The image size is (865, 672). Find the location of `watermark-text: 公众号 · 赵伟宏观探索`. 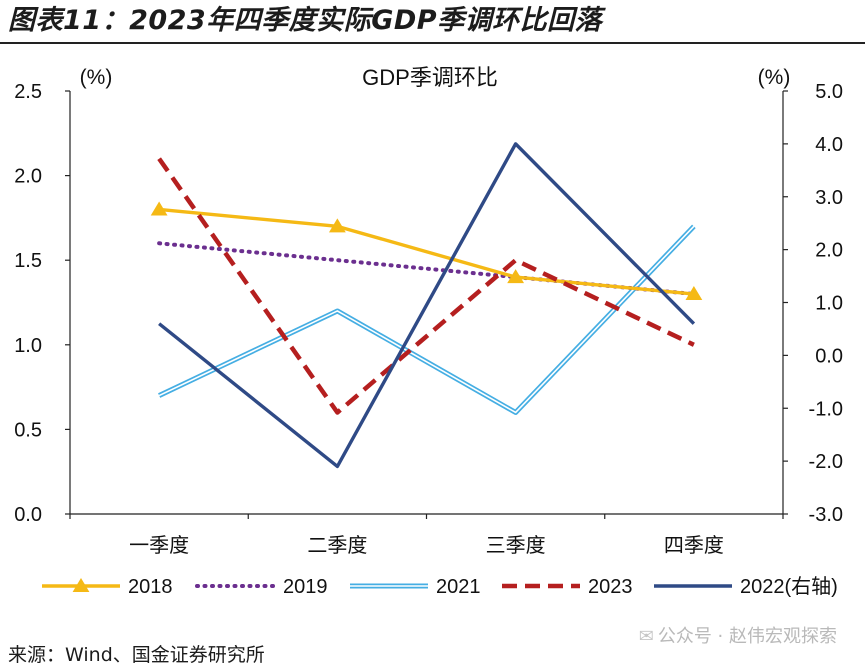

watermark-text: 公众号 · 赵伟宏观探索 is located at coordinates (747, 636).